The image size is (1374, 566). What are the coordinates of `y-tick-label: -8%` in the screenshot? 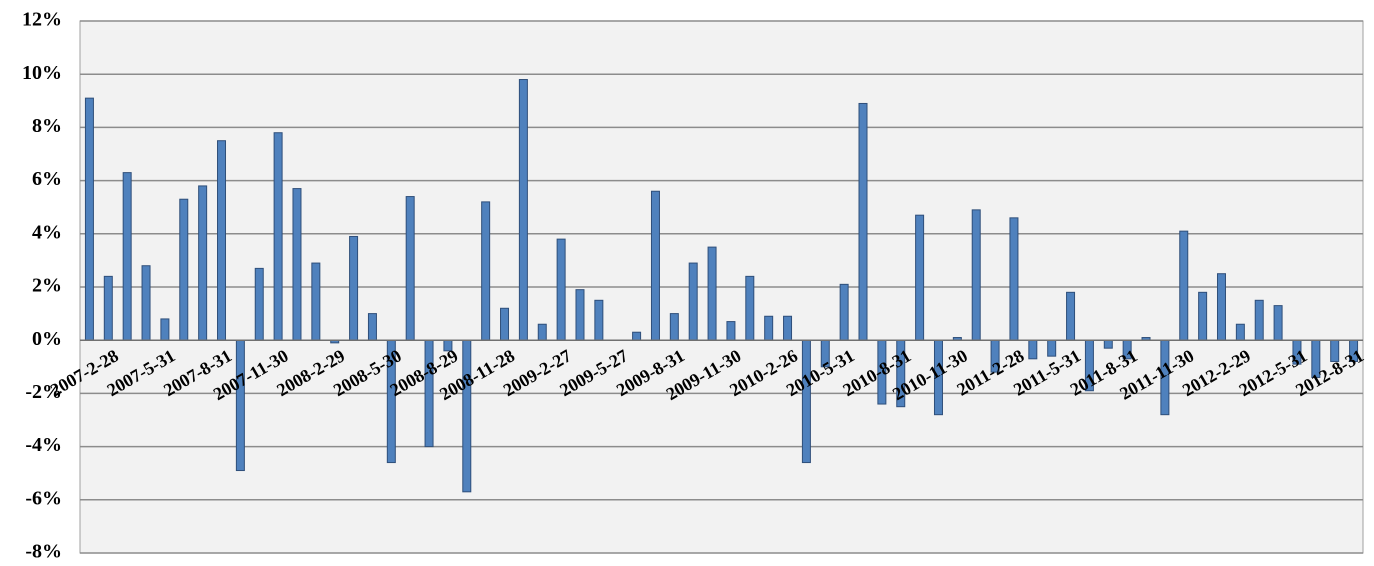 It's located at (43, 551).